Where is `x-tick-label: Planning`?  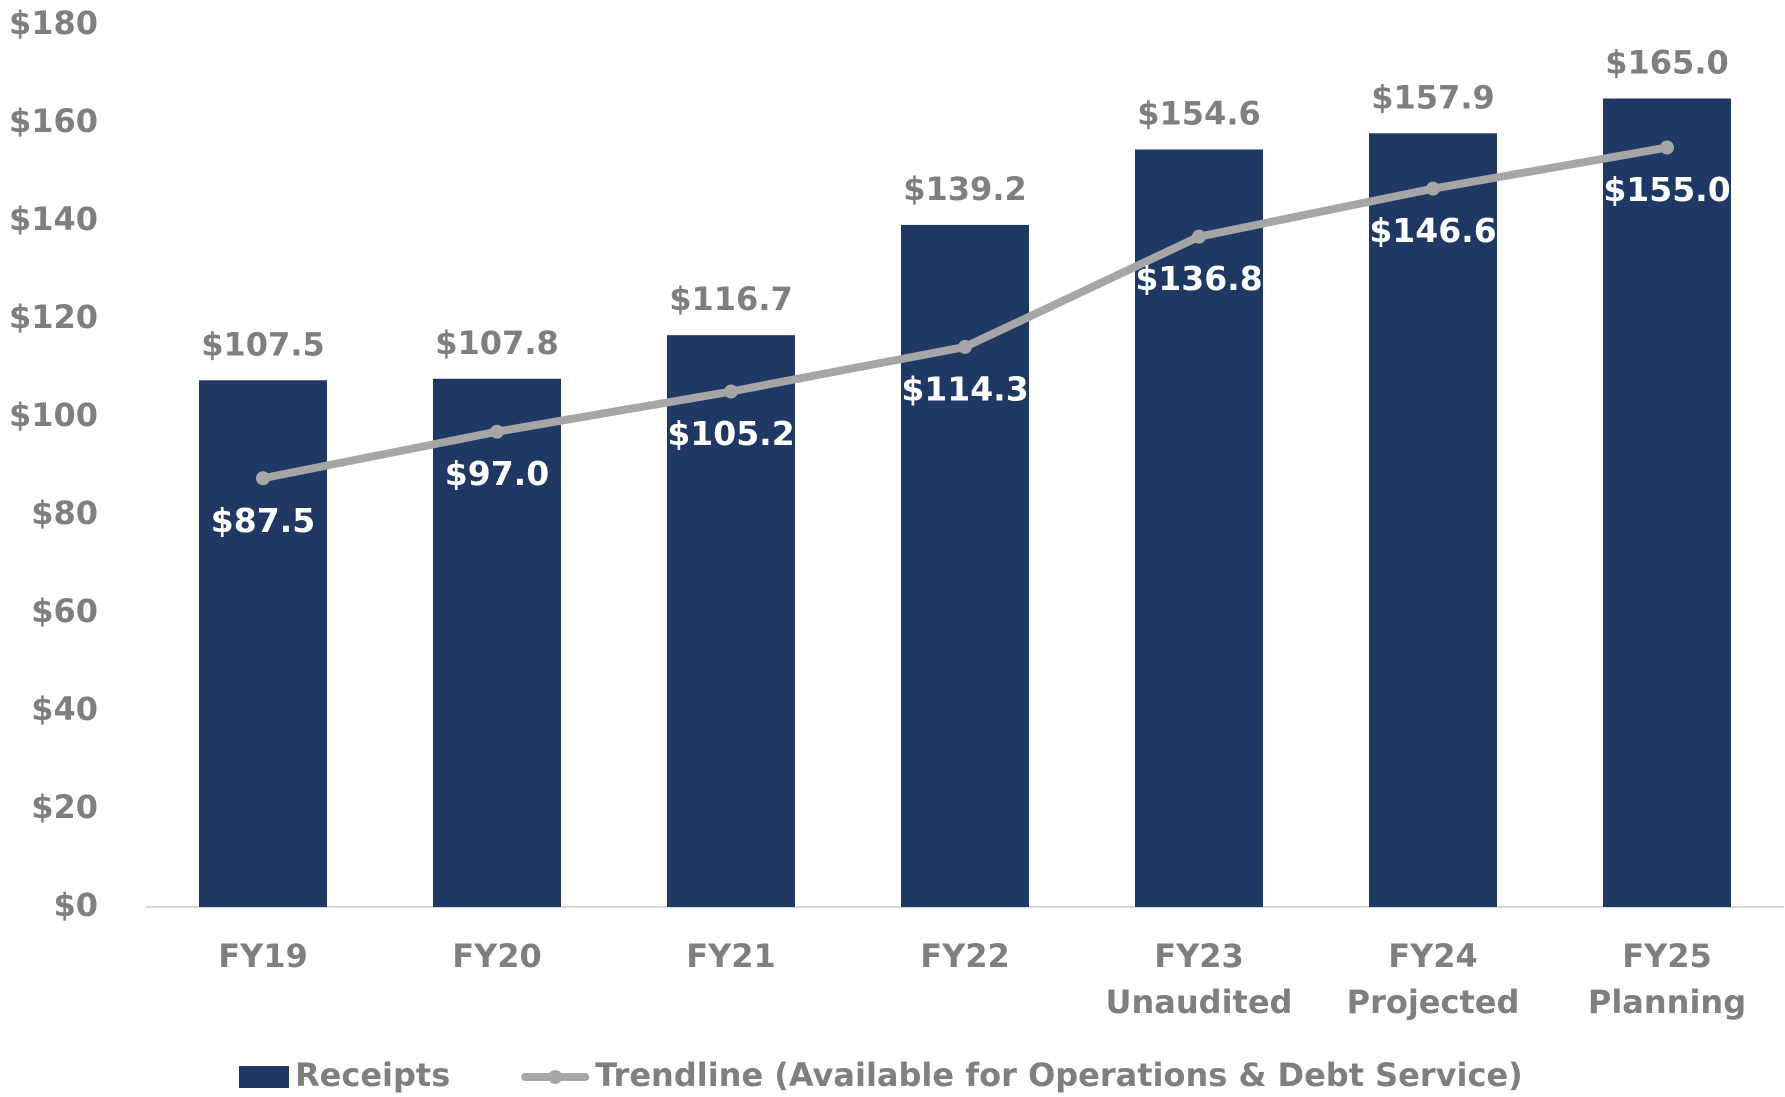 x-tick-label: Planning is located at coordinates (1667, 1002).